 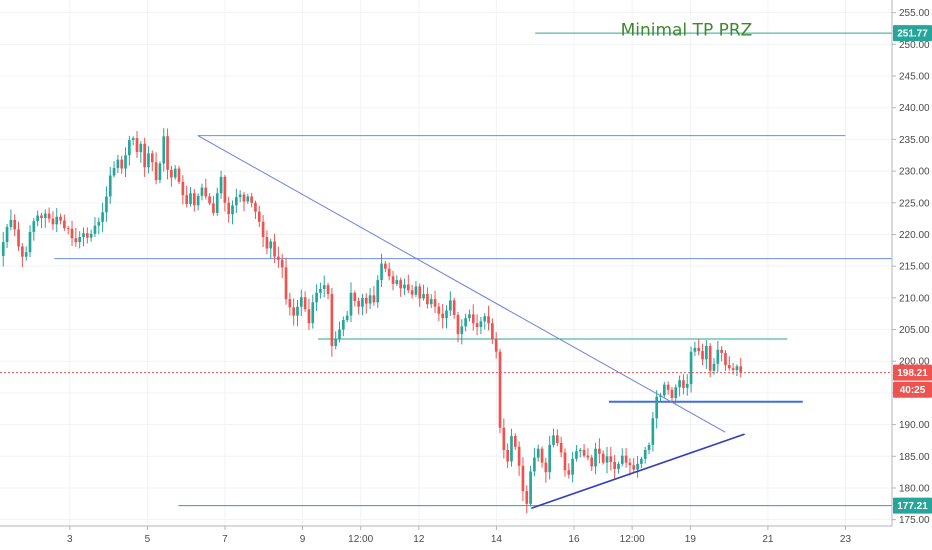 What do you see at coordinates (914, 298) in the screenshot?
I see `y-tick-label-7: 210.00` at bounding box center [914, 298].